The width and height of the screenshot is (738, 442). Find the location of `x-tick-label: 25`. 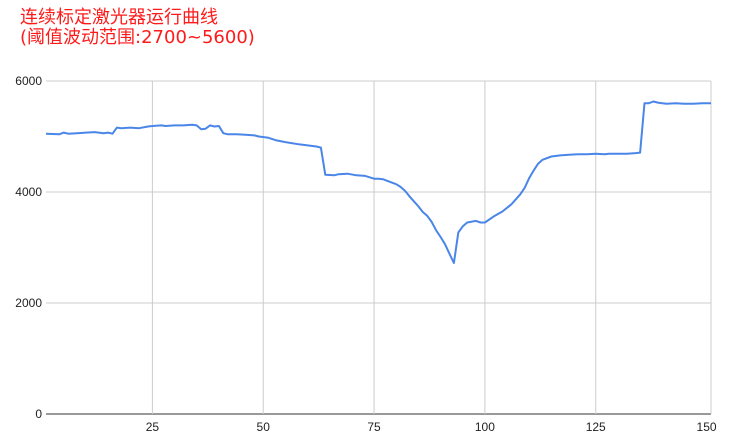

x-tick-label: 25 is located at coordinates (153, 427).